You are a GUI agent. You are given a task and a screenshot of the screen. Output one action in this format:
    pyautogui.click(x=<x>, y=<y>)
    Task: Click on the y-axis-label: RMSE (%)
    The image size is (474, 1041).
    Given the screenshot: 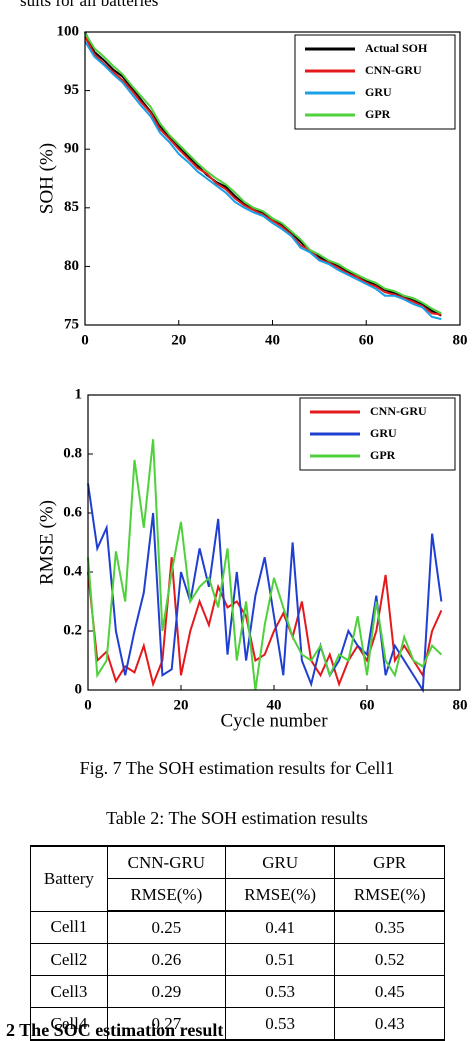 What is the action you would take?
    pyautogui.click(x=46, y=542)
    